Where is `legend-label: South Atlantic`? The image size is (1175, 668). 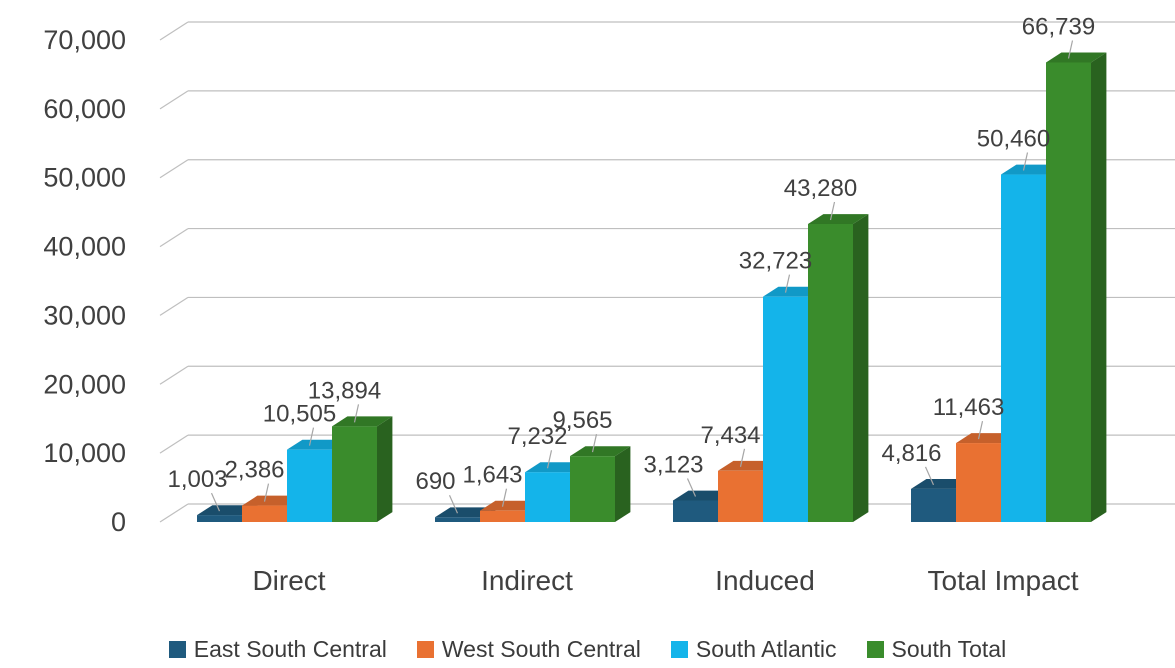 legend-label: South Atlantic is located at coordinates (766, 648).